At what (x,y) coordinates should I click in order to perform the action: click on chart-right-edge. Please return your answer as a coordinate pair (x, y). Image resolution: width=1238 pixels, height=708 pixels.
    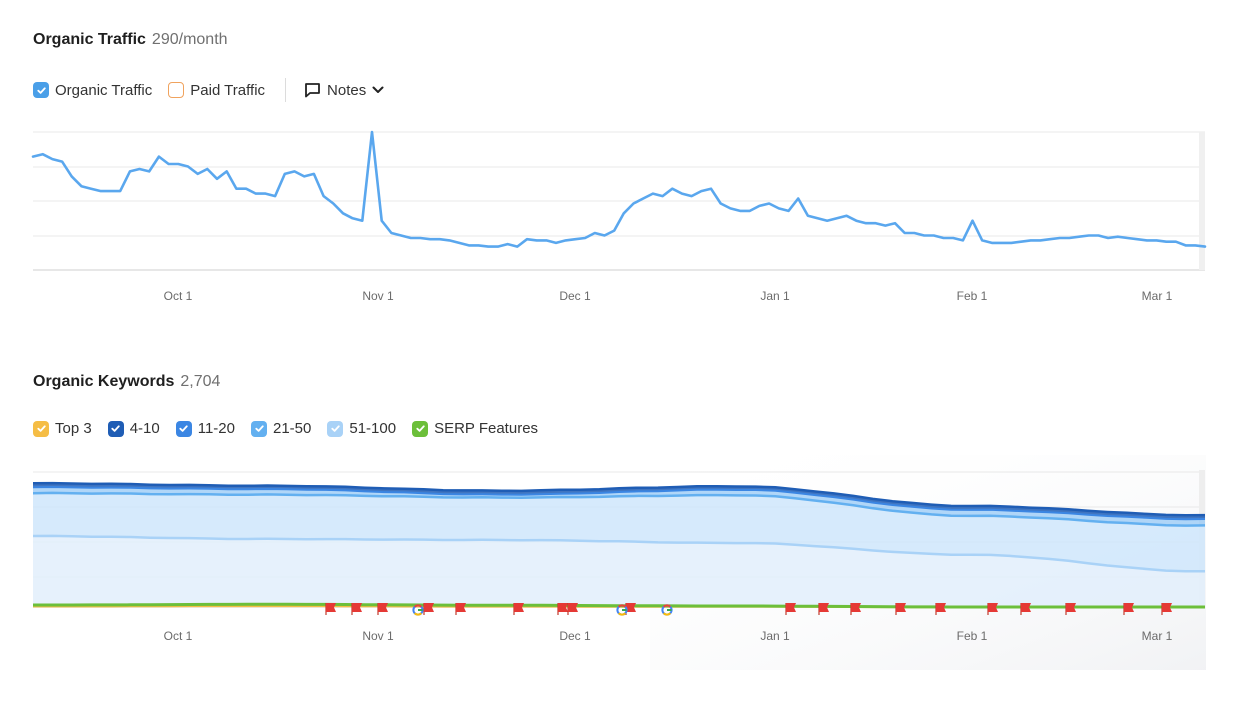
    Looking at the image, I should click on (1202, 201).